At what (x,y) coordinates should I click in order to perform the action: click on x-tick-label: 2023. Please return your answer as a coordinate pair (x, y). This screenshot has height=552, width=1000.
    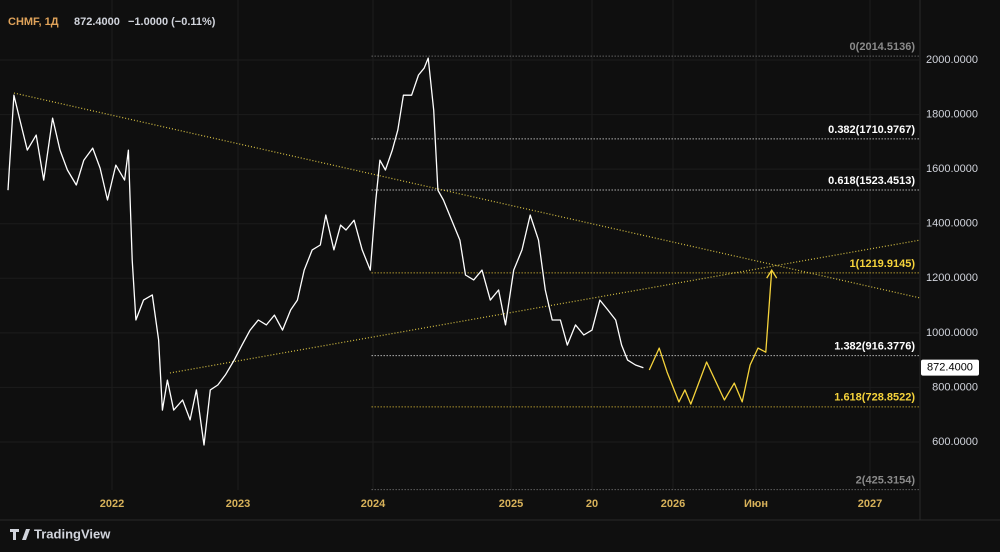
    Looking at the image, I should click on (238, 504).